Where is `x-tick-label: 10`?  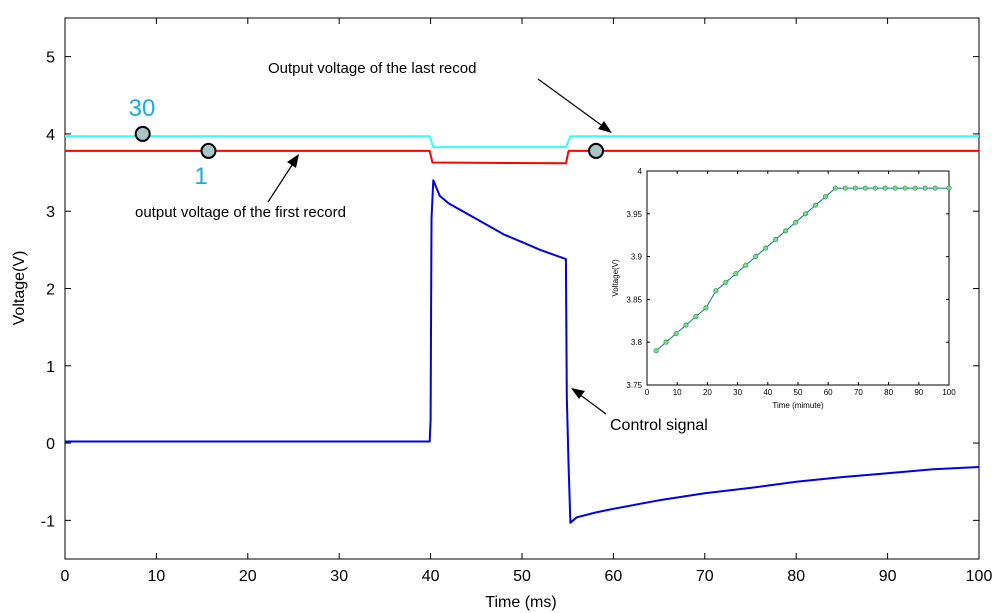
x-tick-label: 10 is located at coordinates (157, 576).